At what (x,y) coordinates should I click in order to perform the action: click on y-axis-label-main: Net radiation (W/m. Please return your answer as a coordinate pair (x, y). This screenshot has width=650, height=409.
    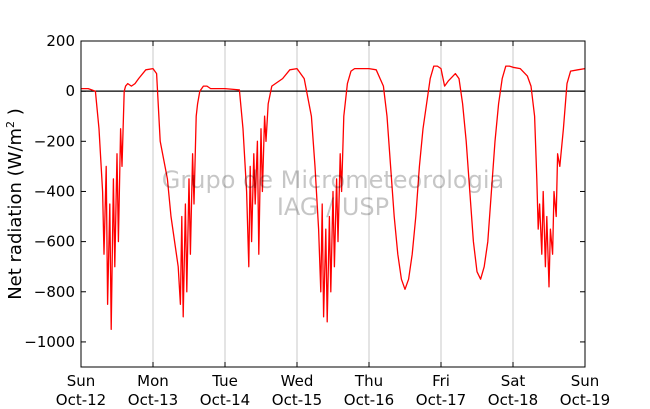
    Looking at the image, I should click on (15, 214).